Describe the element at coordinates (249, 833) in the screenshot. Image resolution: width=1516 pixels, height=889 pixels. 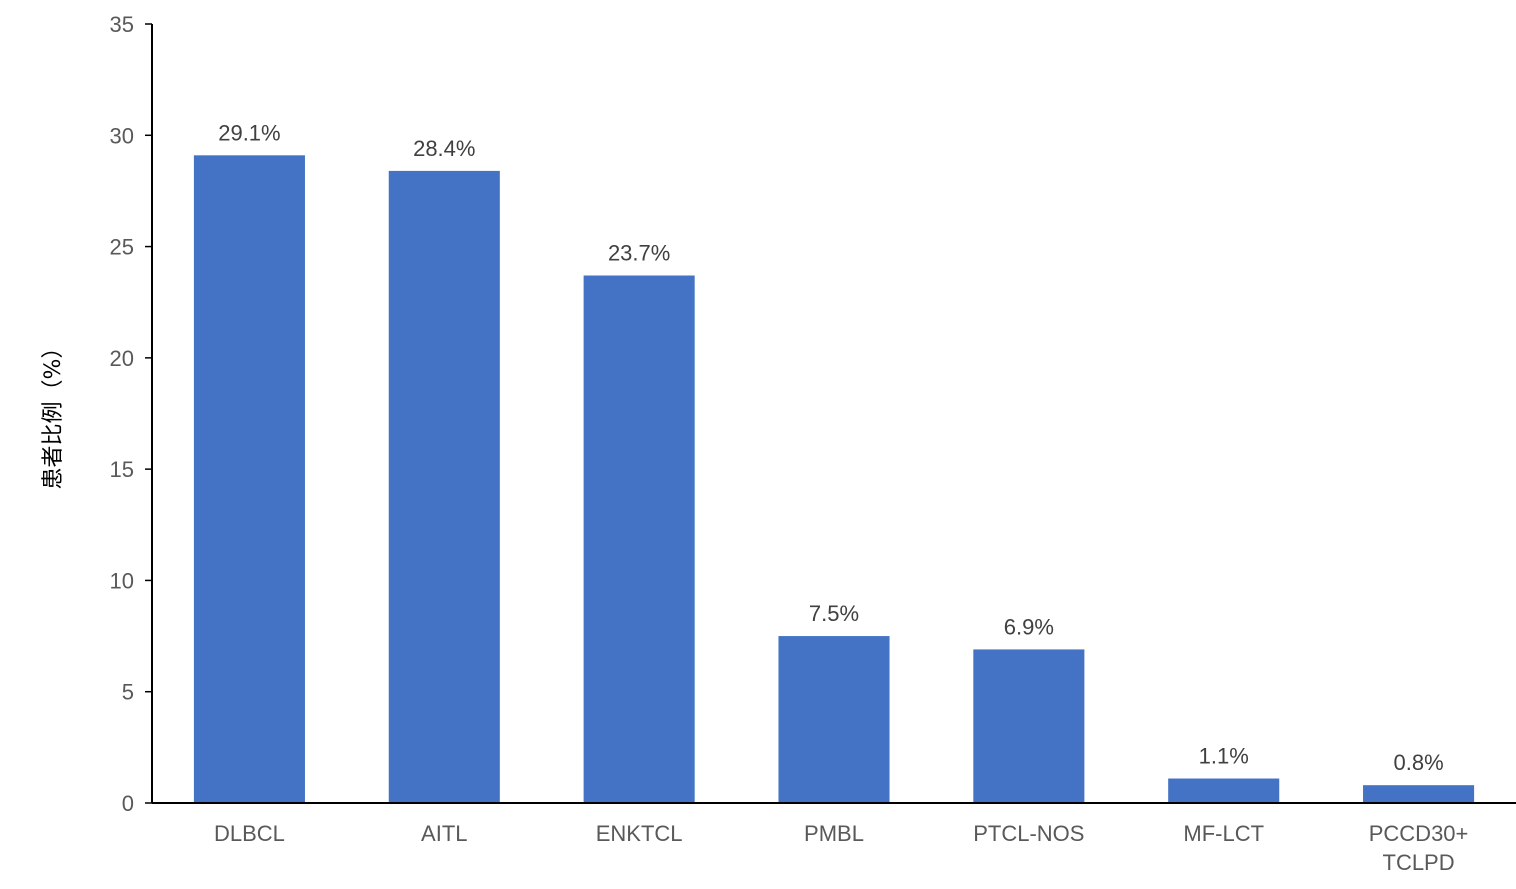
I see `x-category-label: DLBCL` at that location.